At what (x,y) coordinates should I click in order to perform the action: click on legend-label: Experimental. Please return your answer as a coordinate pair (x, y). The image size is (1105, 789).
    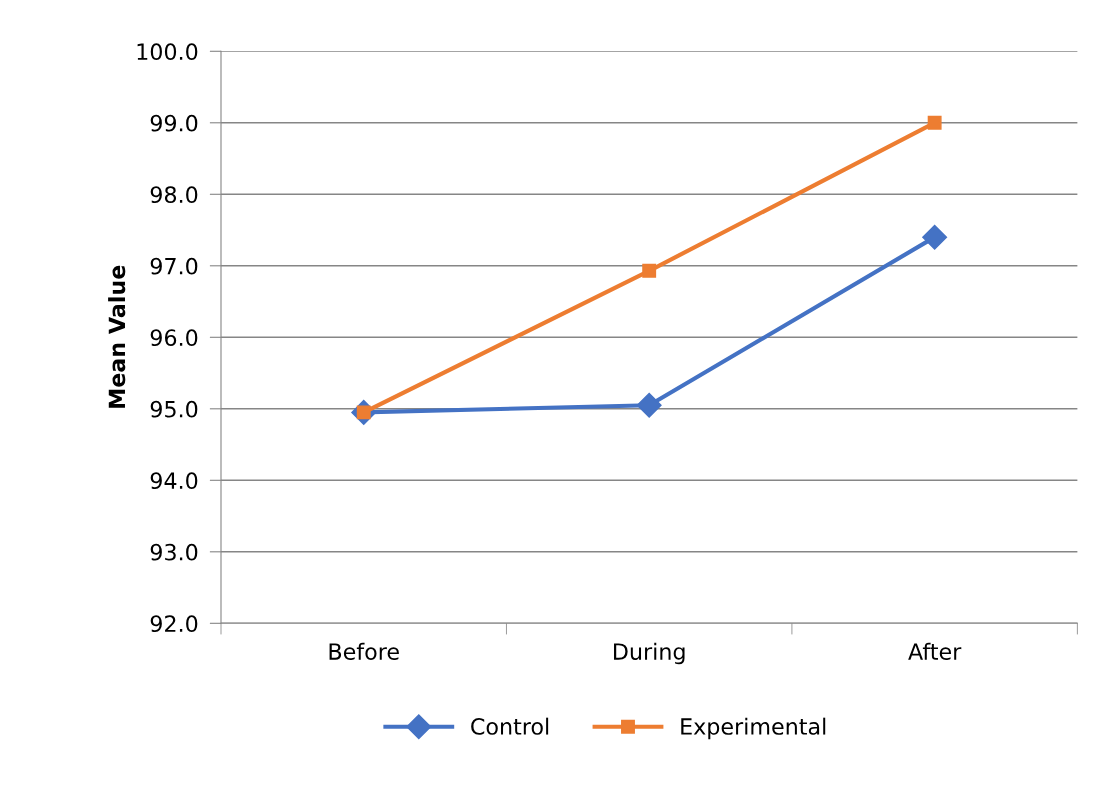
    Looking at the image, I should click on (753, 728).